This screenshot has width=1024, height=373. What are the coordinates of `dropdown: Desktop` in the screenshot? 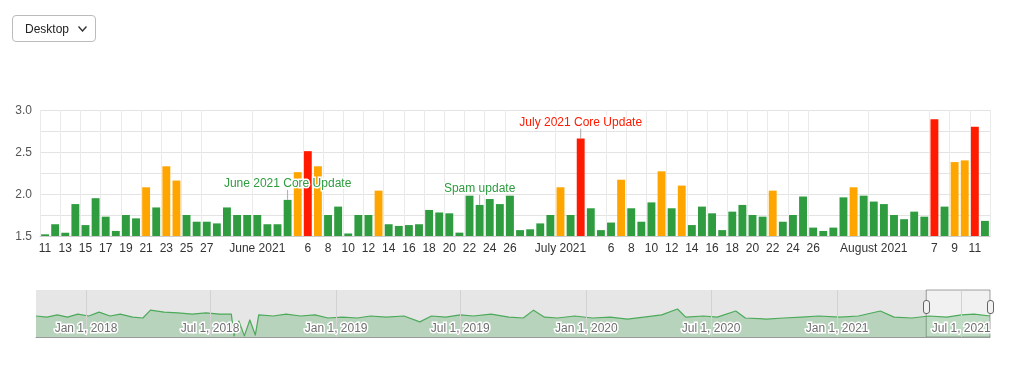 It's located at (54, 28).